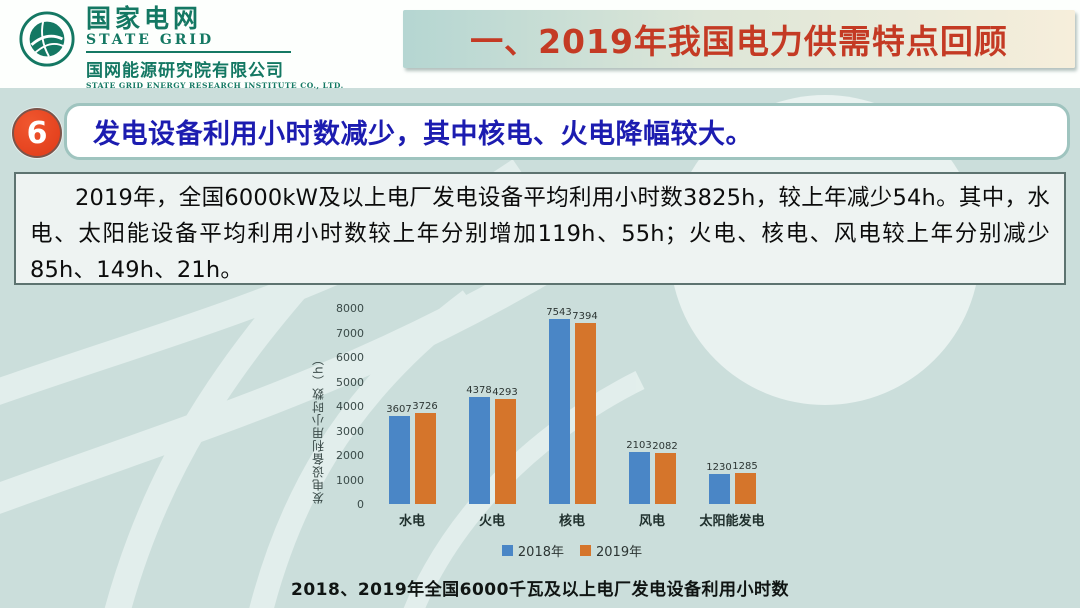  I want to click on y-tick-label: 2000, so click(350, 455).